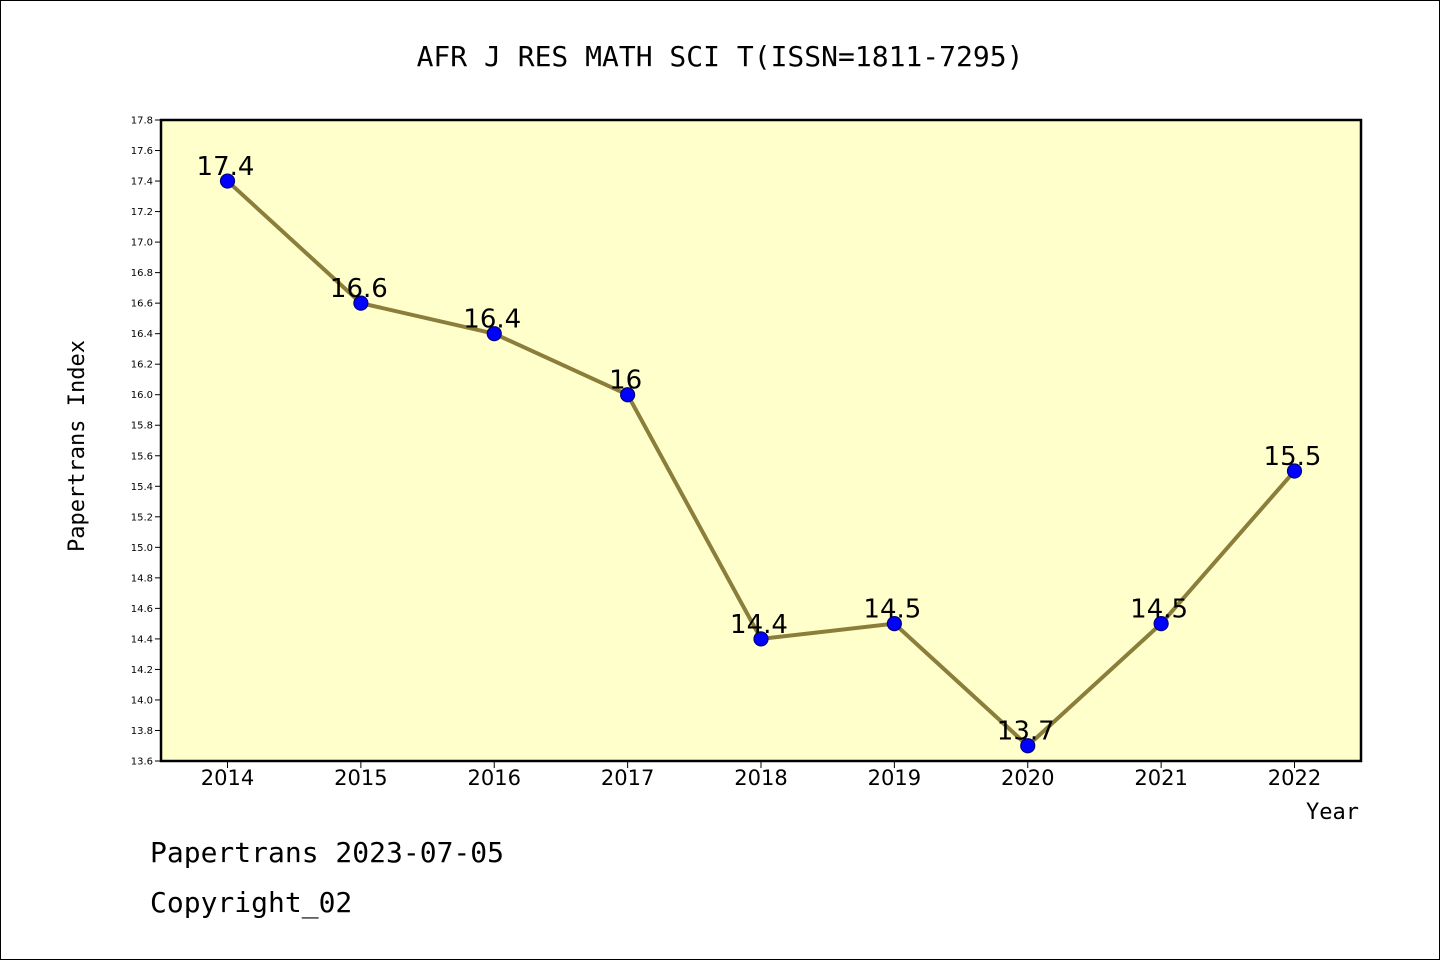 This screenshot has width=1440, height=960. I want to click on data-label: 14.4, so click(759, 625).